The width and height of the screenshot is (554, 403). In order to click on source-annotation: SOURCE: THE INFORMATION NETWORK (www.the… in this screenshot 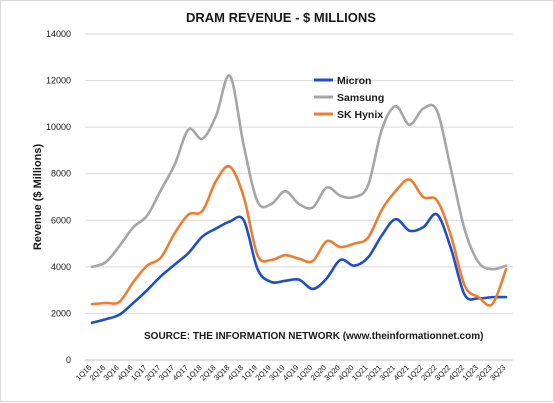, I will do `click(313, 336)`.